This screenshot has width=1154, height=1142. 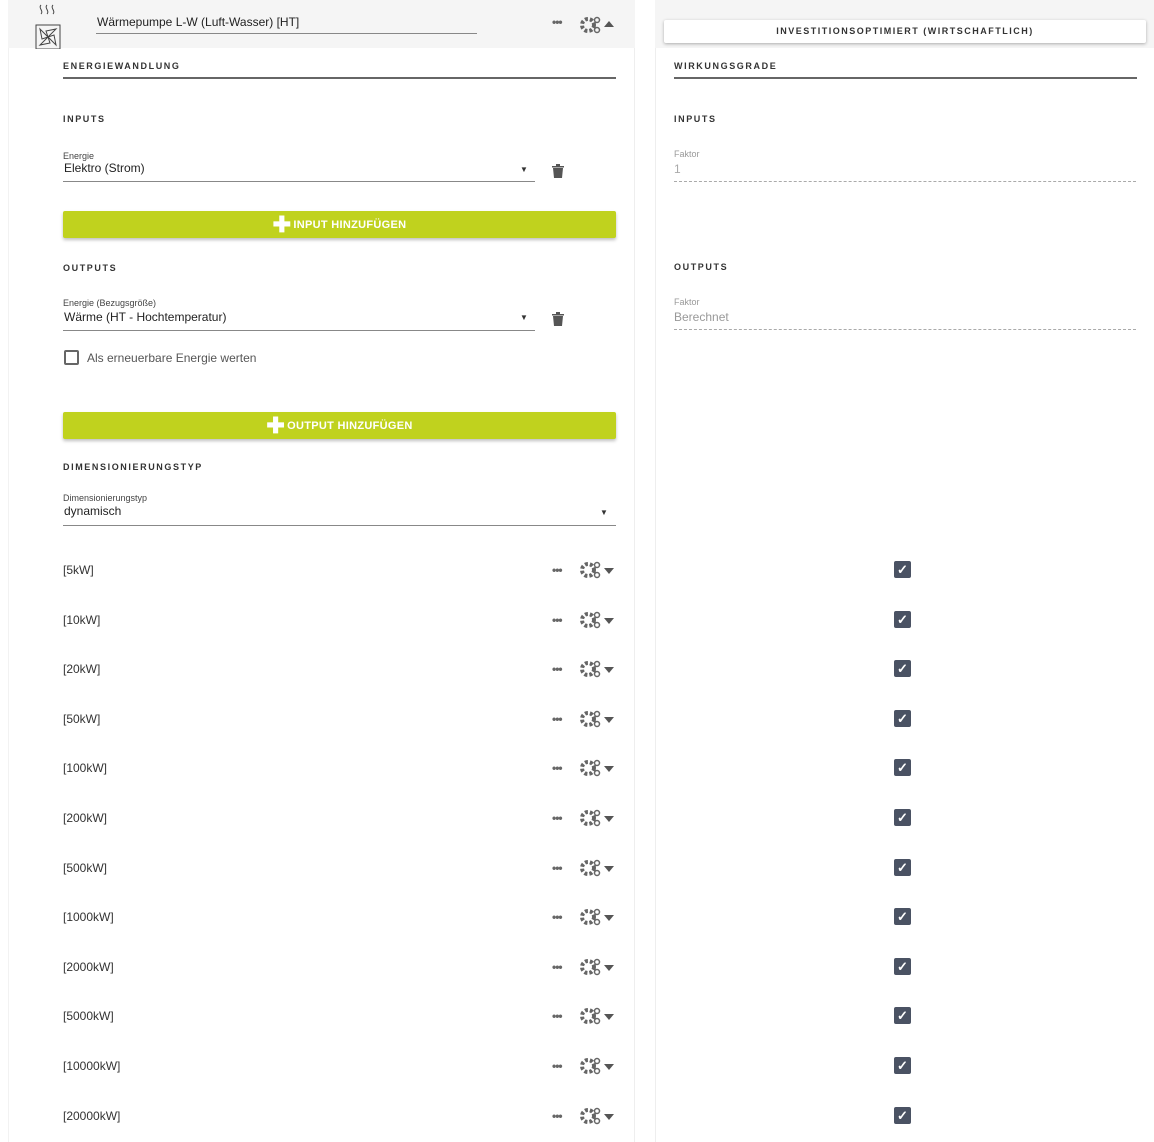 I want to click on header-bar, so click(x=321, y=24).